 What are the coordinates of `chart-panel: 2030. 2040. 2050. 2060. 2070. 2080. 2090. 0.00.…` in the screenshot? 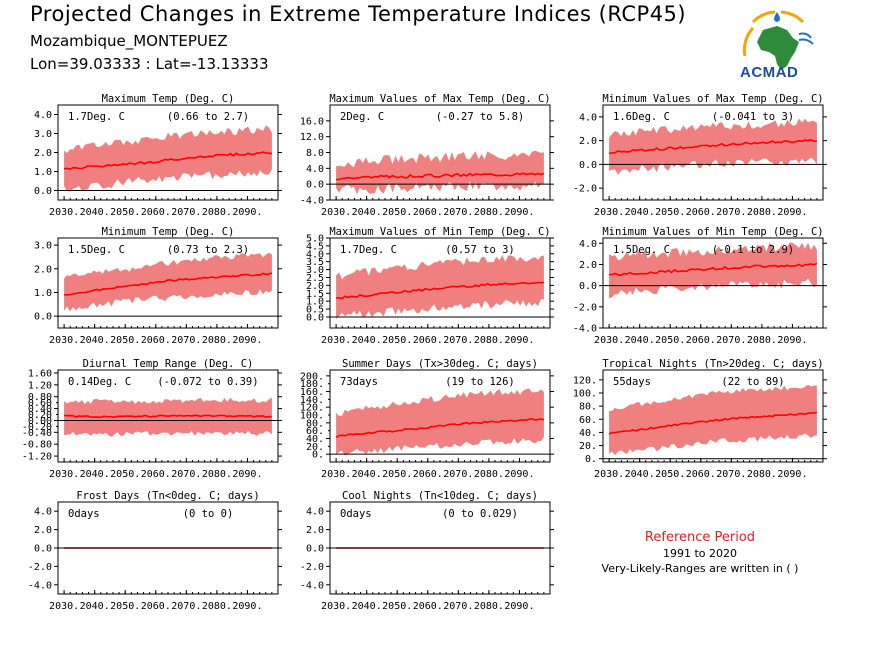 It's located at (430, 286).